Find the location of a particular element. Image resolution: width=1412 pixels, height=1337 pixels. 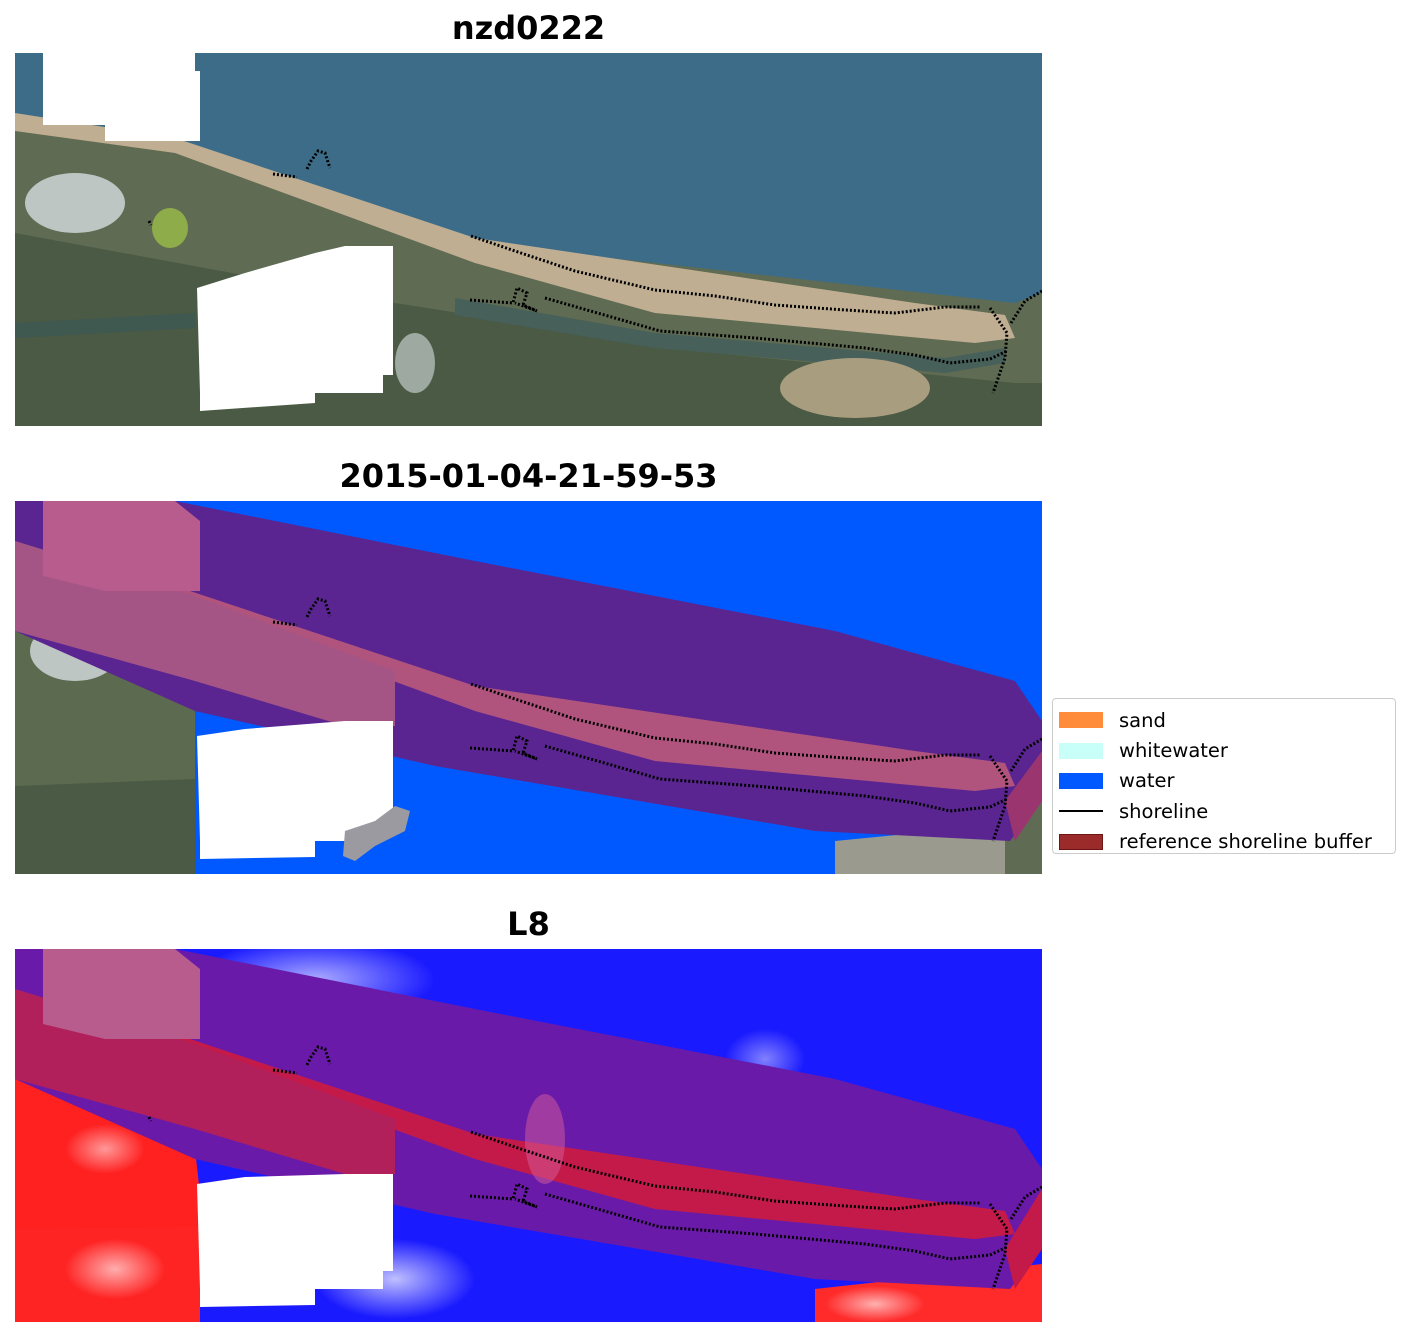

cloud-mask-top-left is located at coordinates (121, 97).